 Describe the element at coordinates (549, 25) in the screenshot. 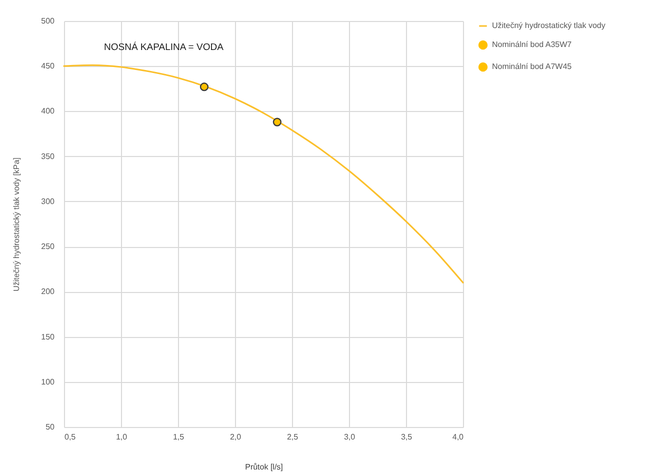

I see `legend-label: Užitečný hydrostatický tlak vody` at that location.